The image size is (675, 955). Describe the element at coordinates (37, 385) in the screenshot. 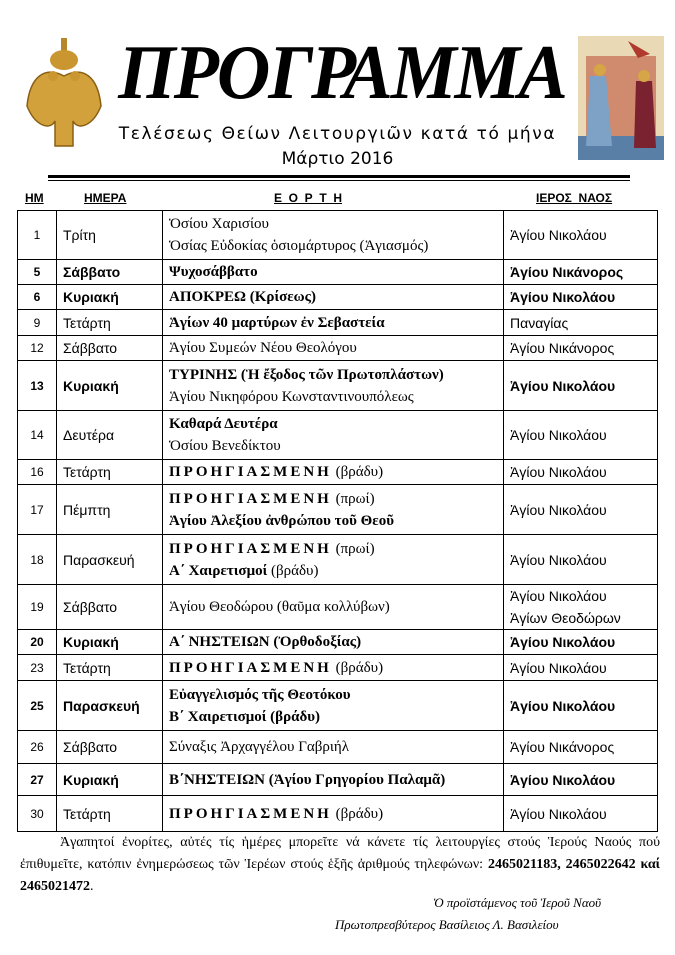

I see `day-number: 13` at that location.